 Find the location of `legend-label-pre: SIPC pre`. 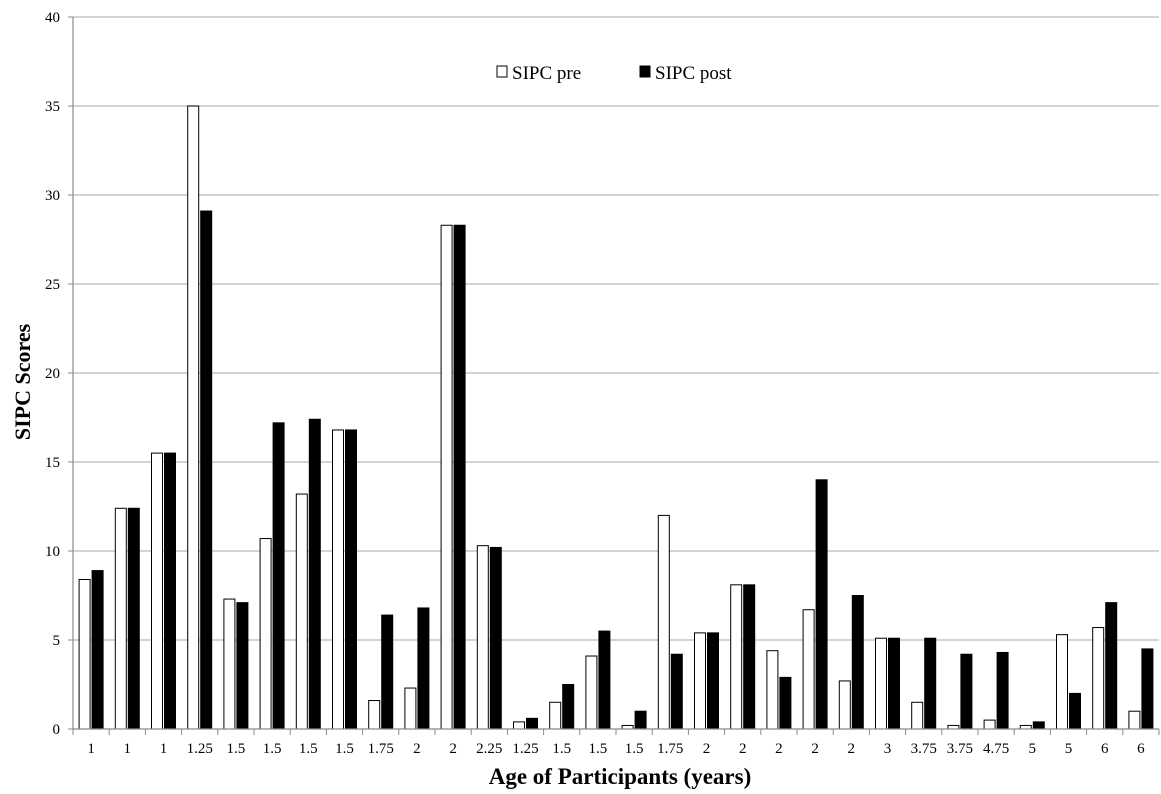

legend-label-pre: SIPC pre is located at coordinates (546, 73).